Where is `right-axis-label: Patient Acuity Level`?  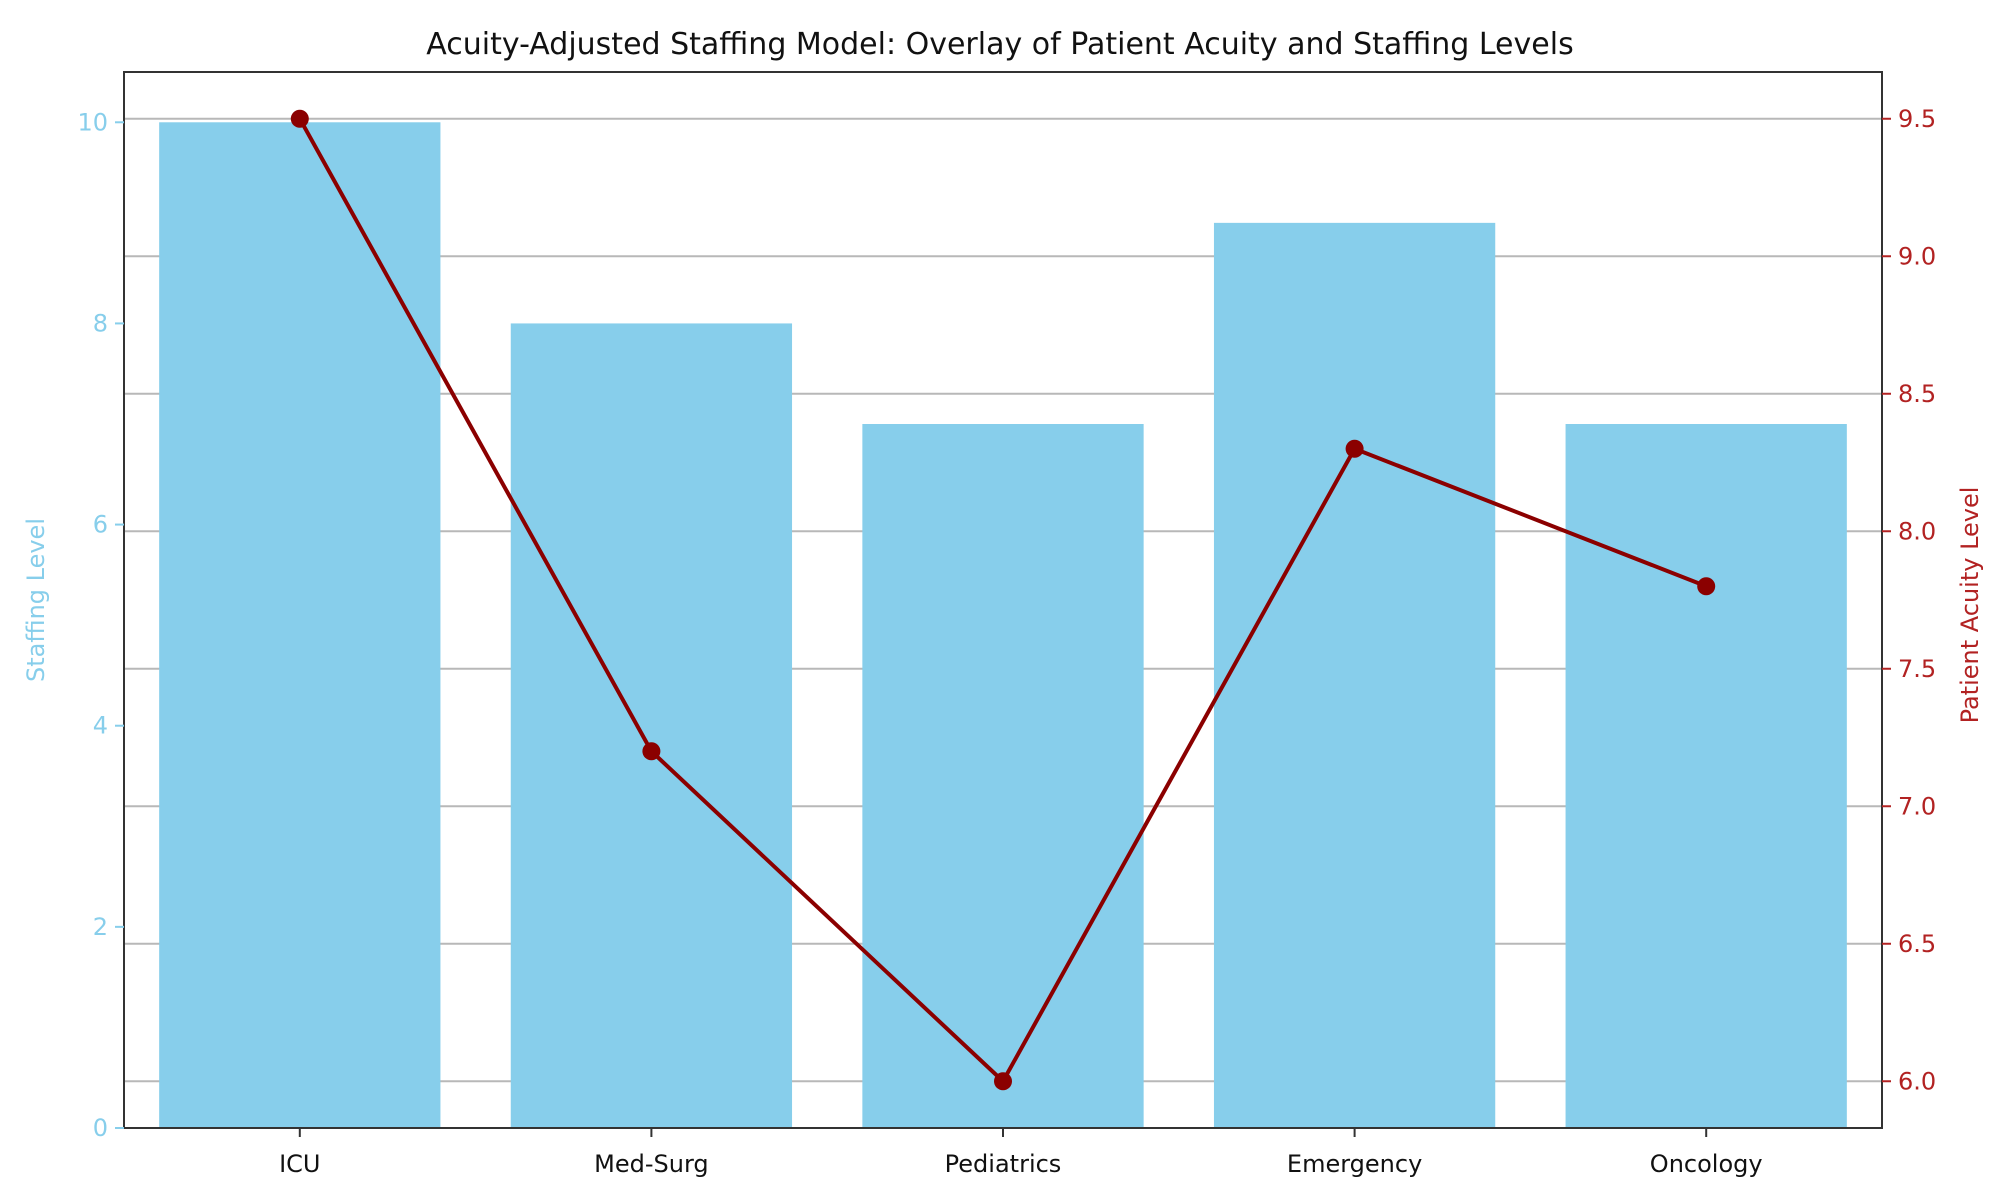 right-axis-label: Patient Acuity Level is located at coordinates (1970, 605).